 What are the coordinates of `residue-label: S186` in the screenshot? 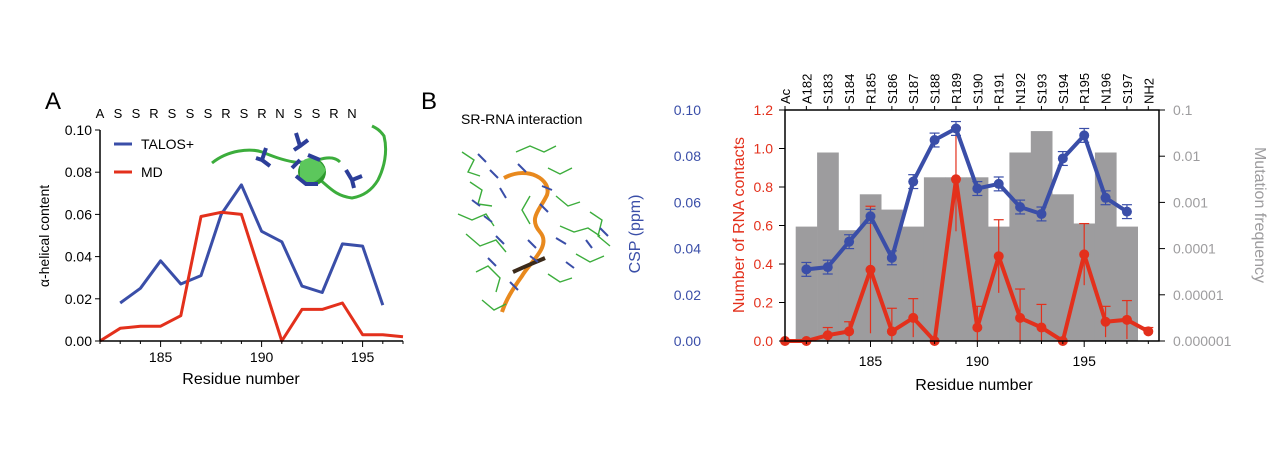 It's located at (892, 89).